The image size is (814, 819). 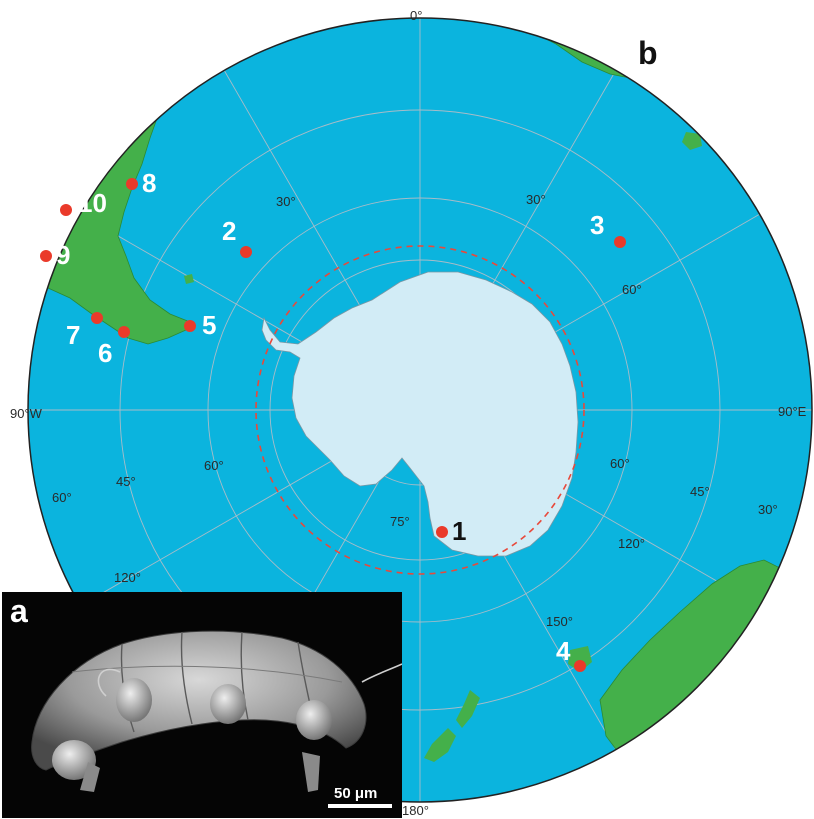 I want to click on lon-label-180: 180°, so click(x=415, y=810).